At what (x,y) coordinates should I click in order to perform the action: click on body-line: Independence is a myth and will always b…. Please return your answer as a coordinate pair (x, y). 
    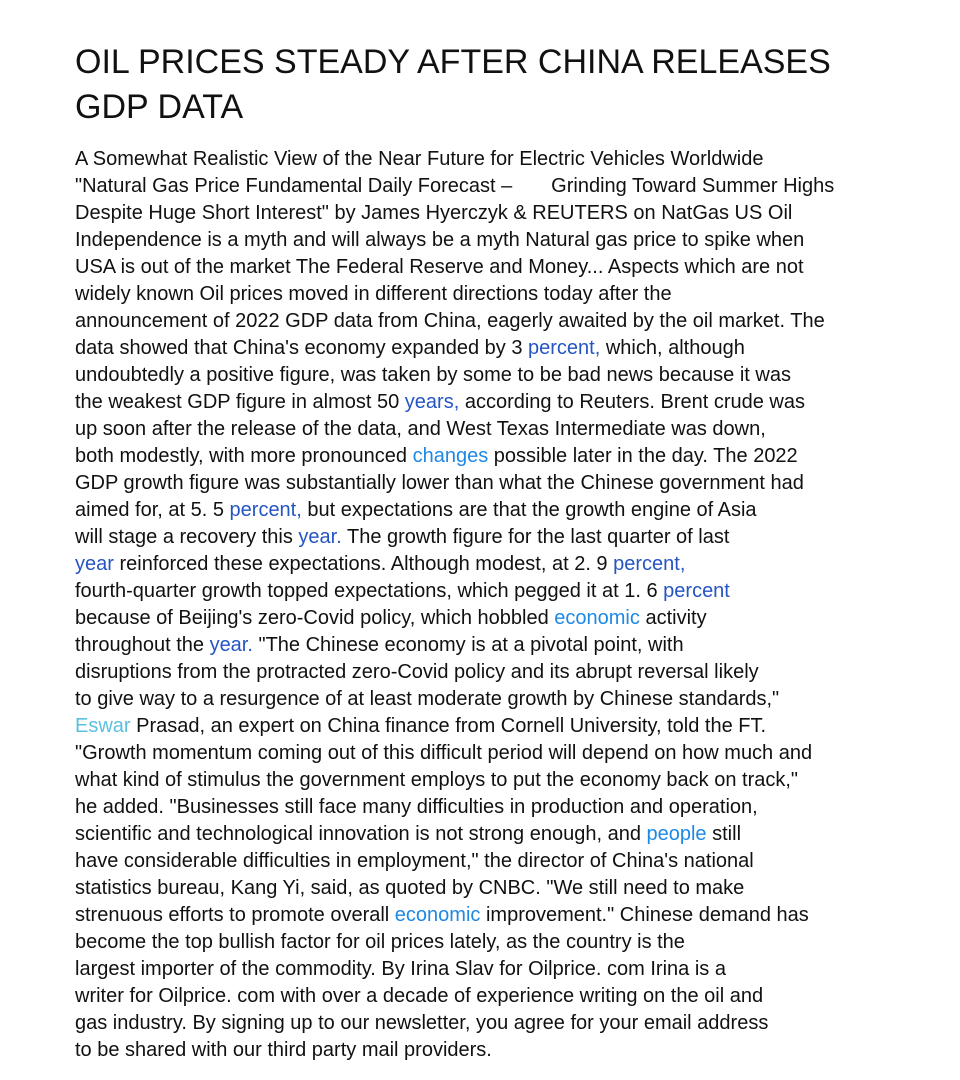
    Looking at the image, I should click on (490, 240).